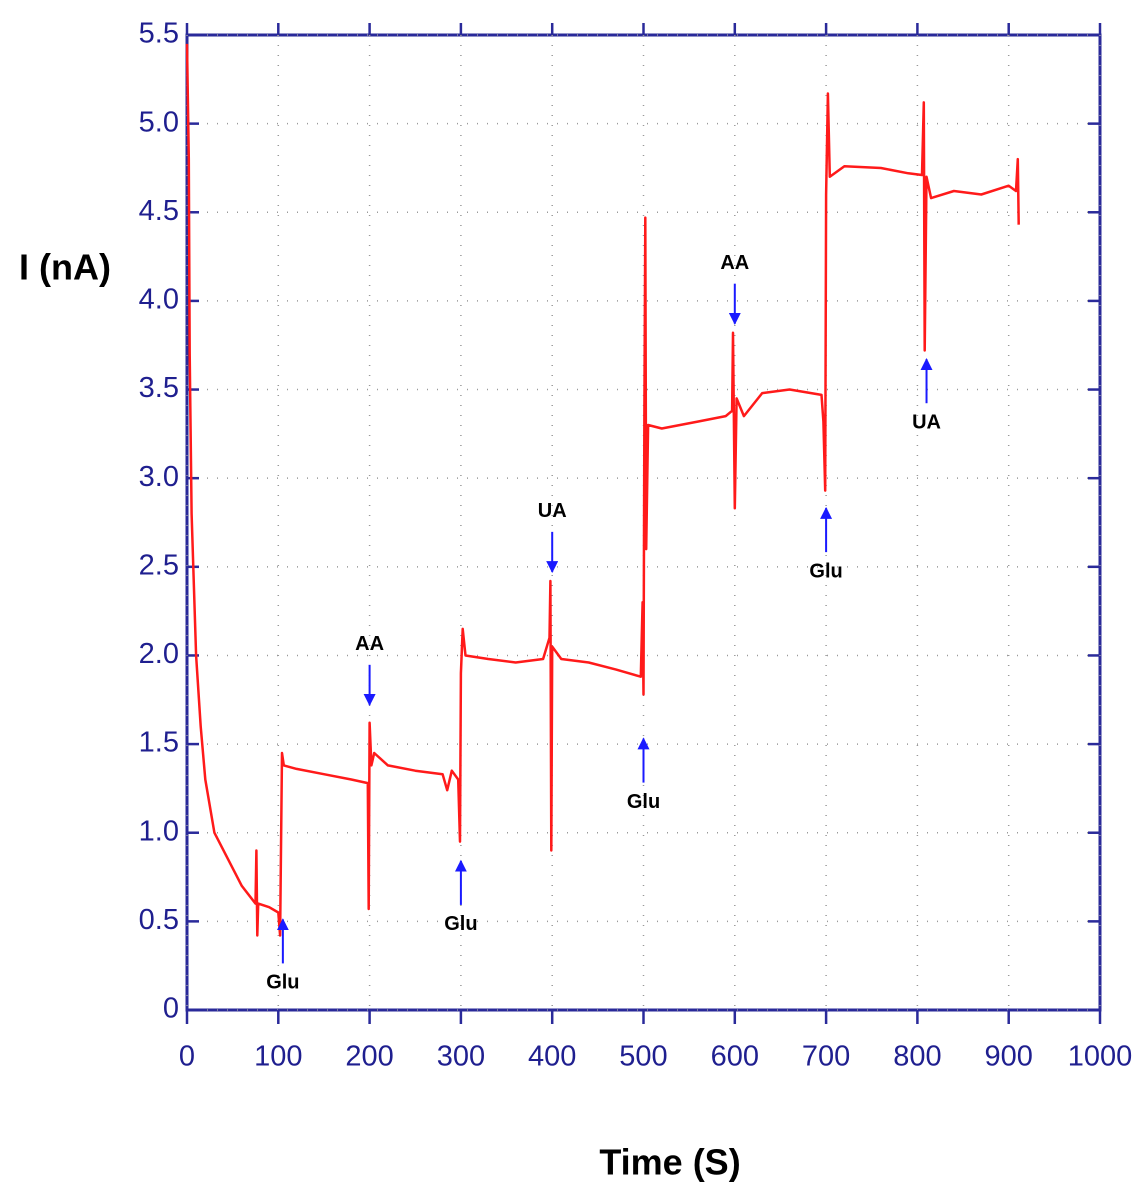 The width and height of the screenshot is (1138, 1192). What do you see at coordinates (159, 831) in the screenshot?
I see `y-tick-label: 1.0` at bounding box center [159, 831].